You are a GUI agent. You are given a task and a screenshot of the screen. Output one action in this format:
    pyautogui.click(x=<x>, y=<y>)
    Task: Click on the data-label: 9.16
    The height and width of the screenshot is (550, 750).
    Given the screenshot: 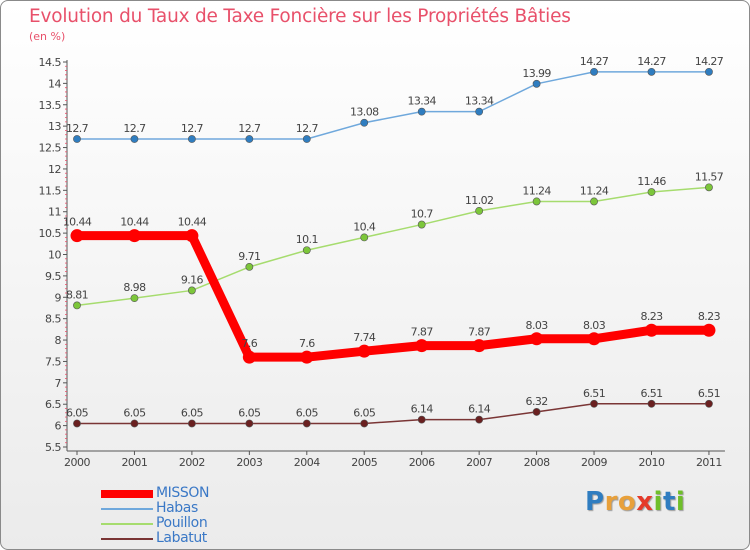 What is the action you would take?
    pyautogui.click(x=192, y=279)
    